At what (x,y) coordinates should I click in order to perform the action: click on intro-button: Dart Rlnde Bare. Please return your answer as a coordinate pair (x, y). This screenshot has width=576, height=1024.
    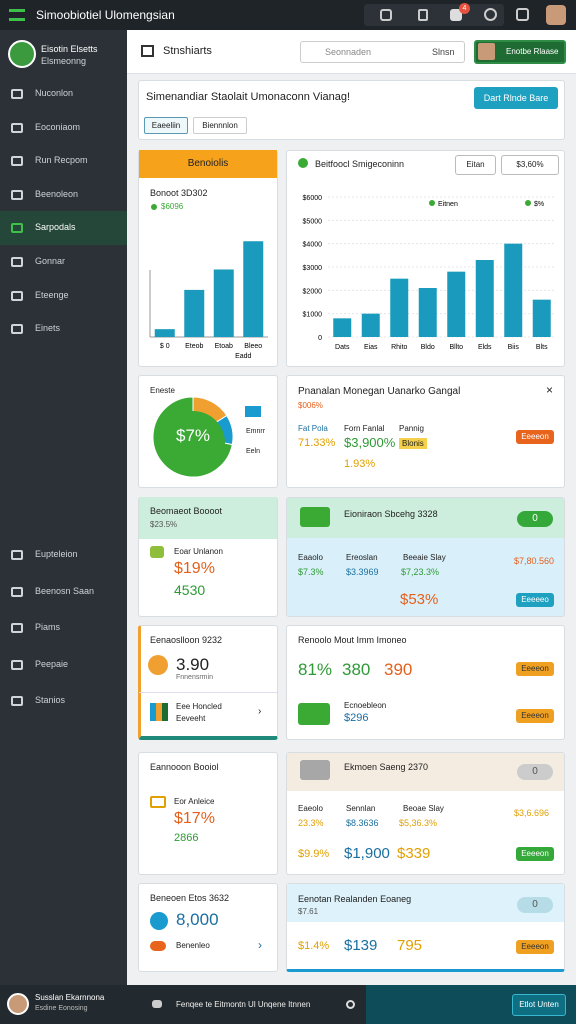
    Looking at the image, I should click on (516, 98).